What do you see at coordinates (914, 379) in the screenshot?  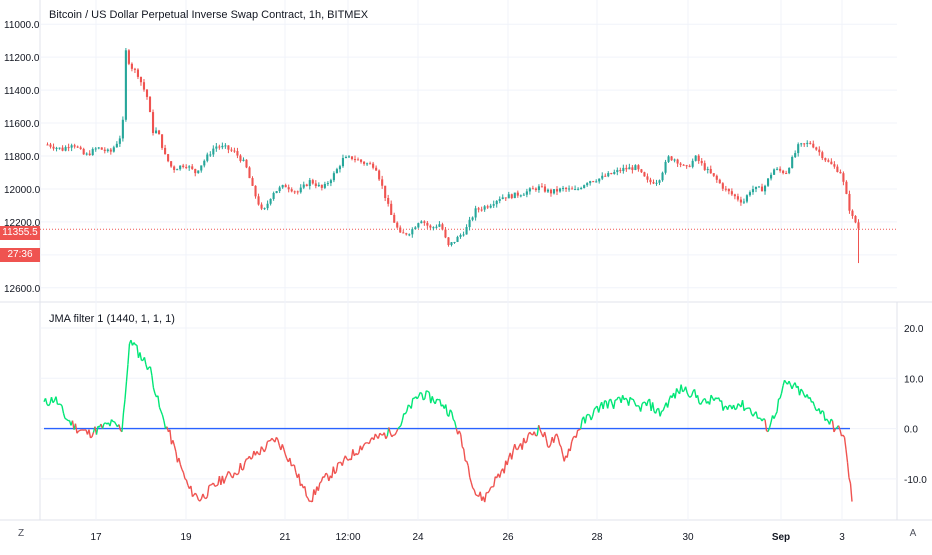 I see `osc-tick-label: 10.0` at bounding box center [914, 379].